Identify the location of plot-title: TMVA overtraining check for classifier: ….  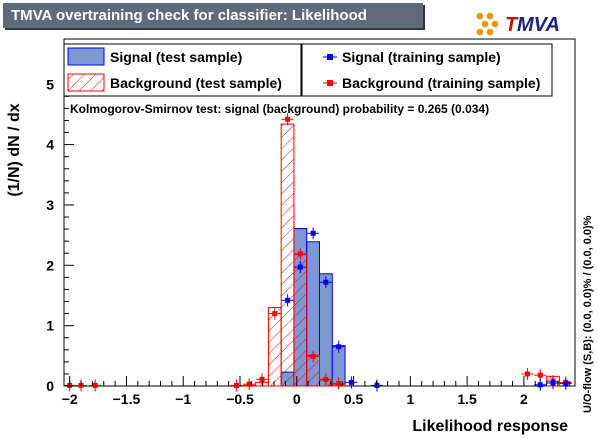
(213, 15).